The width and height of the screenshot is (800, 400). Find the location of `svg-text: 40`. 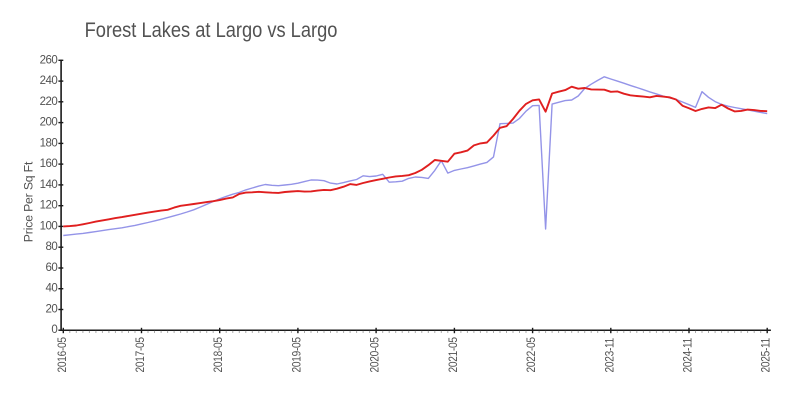

svg-text: 40 is located at coordinates (51, 289).